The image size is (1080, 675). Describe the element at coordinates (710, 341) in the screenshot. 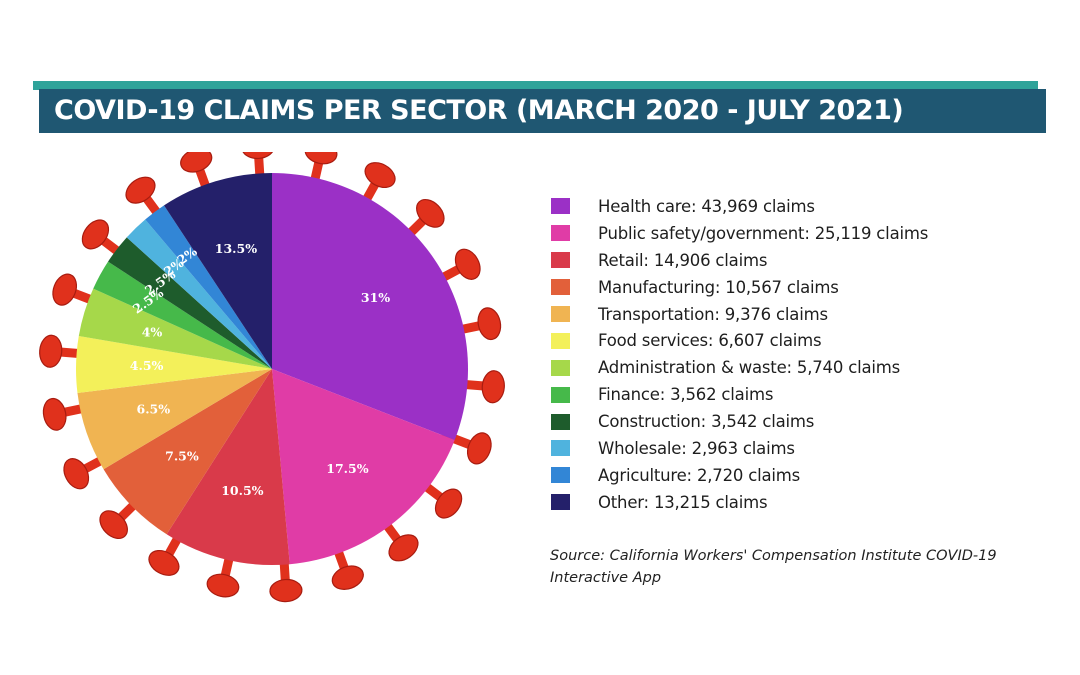

I see `legend-label: Food services: 6,607 claims` at that location.